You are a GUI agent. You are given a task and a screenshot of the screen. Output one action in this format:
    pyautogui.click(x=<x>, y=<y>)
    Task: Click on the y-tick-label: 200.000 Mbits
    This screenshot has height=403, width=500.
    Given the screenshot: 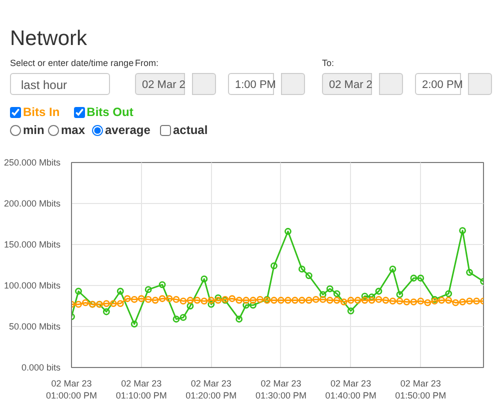 What is the action you would take?
    pyautogui.click(x=32, y=203)
    